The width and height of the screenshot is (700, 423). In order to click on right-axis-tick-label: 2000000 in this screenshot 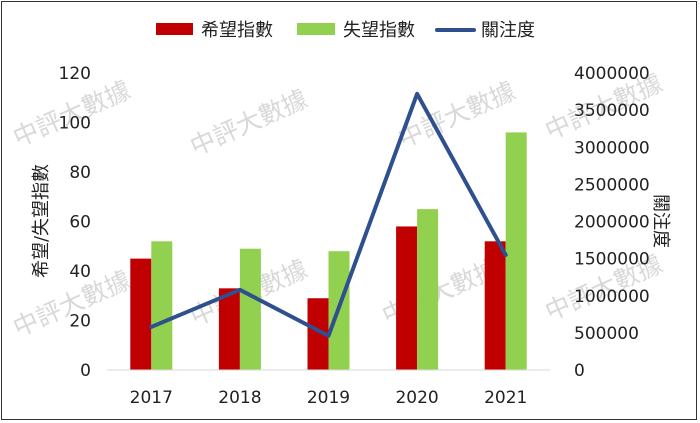, I will do `click(612, 223)`.